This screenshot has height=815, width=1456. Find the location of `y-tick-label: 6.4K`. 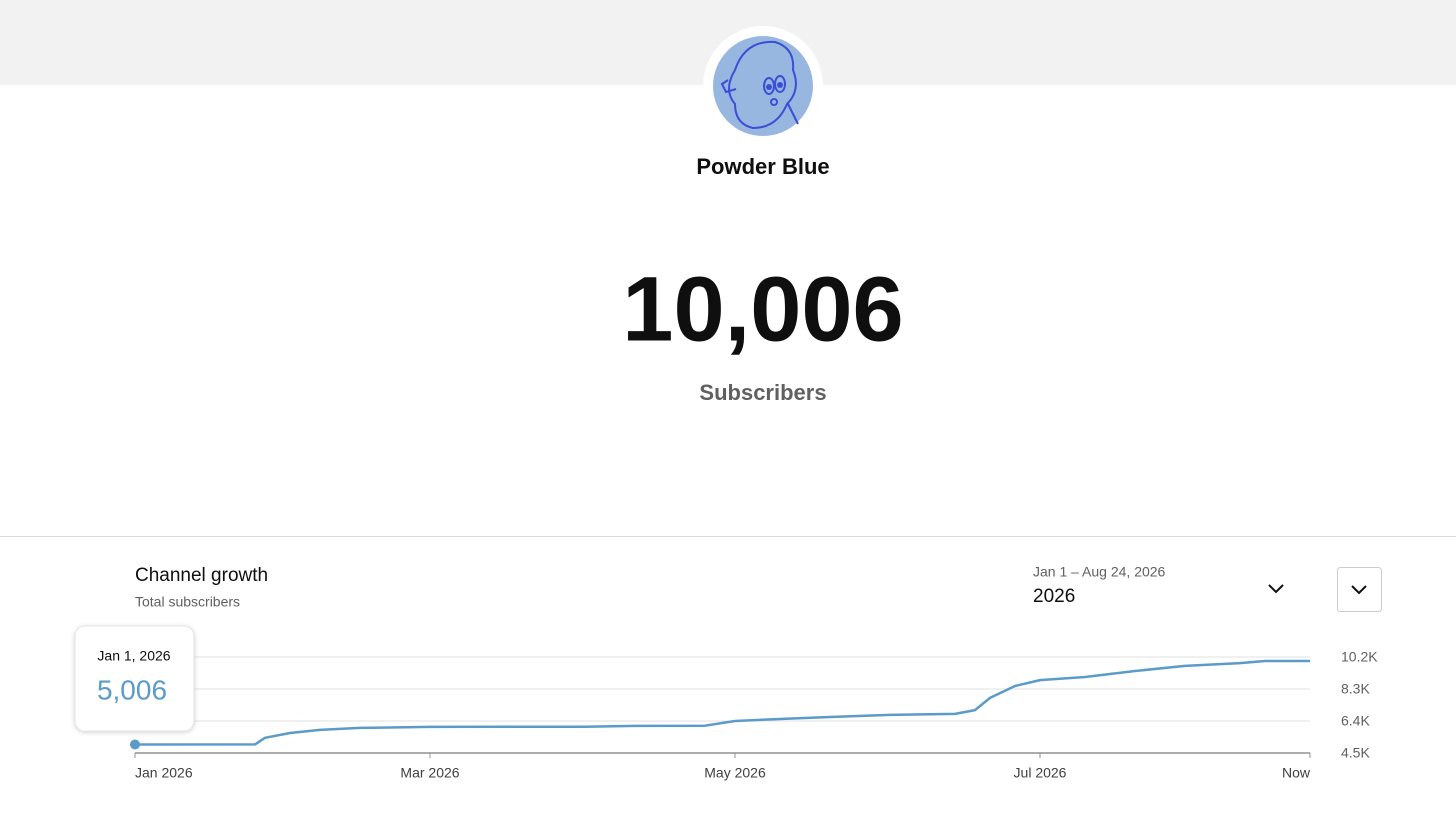

y-tick-label: 6.4K is located at coordinates (1355, 721).